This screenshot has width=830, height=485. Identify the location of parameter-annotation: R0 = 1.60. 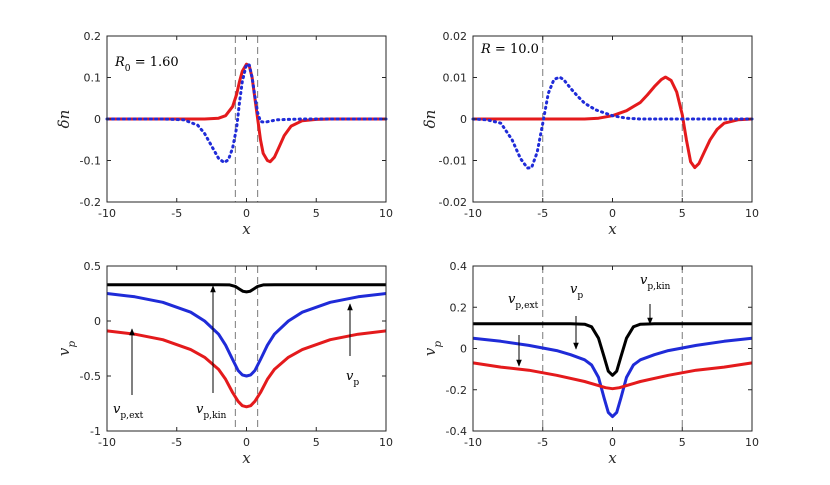
(146, 64).